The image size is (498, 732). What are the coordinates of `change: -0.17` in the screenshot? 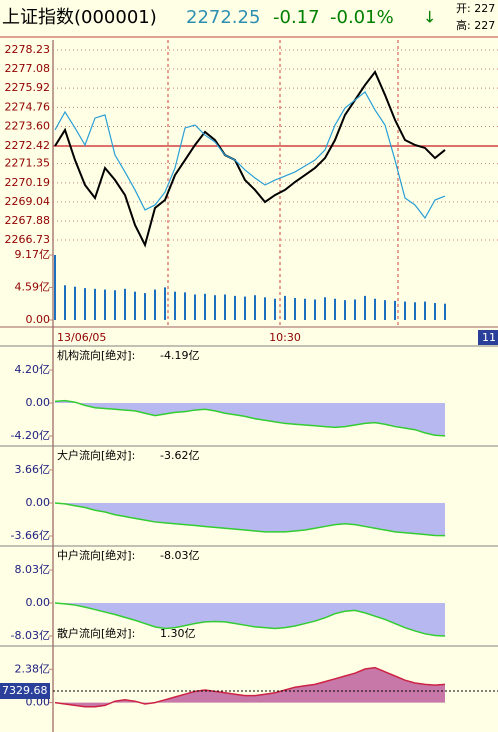 It's located at (296, 17).